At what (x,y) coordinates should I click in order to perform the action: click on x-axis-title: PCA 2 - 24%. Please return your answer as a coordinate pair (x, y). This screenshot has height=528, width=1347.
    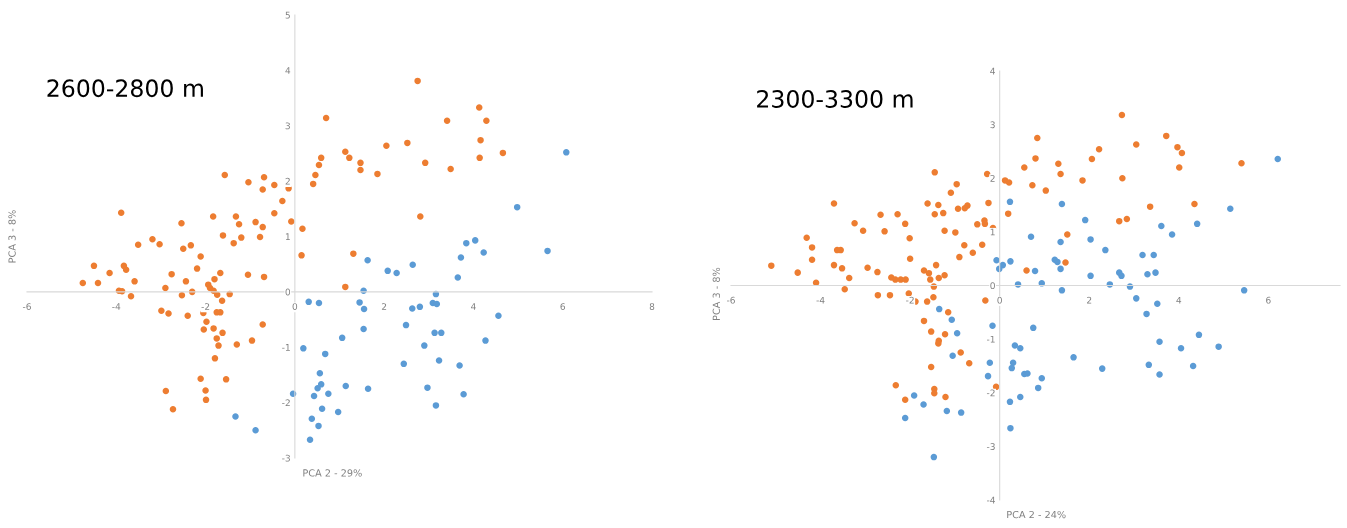
    Looking at the image, I should click on (1036, 514).